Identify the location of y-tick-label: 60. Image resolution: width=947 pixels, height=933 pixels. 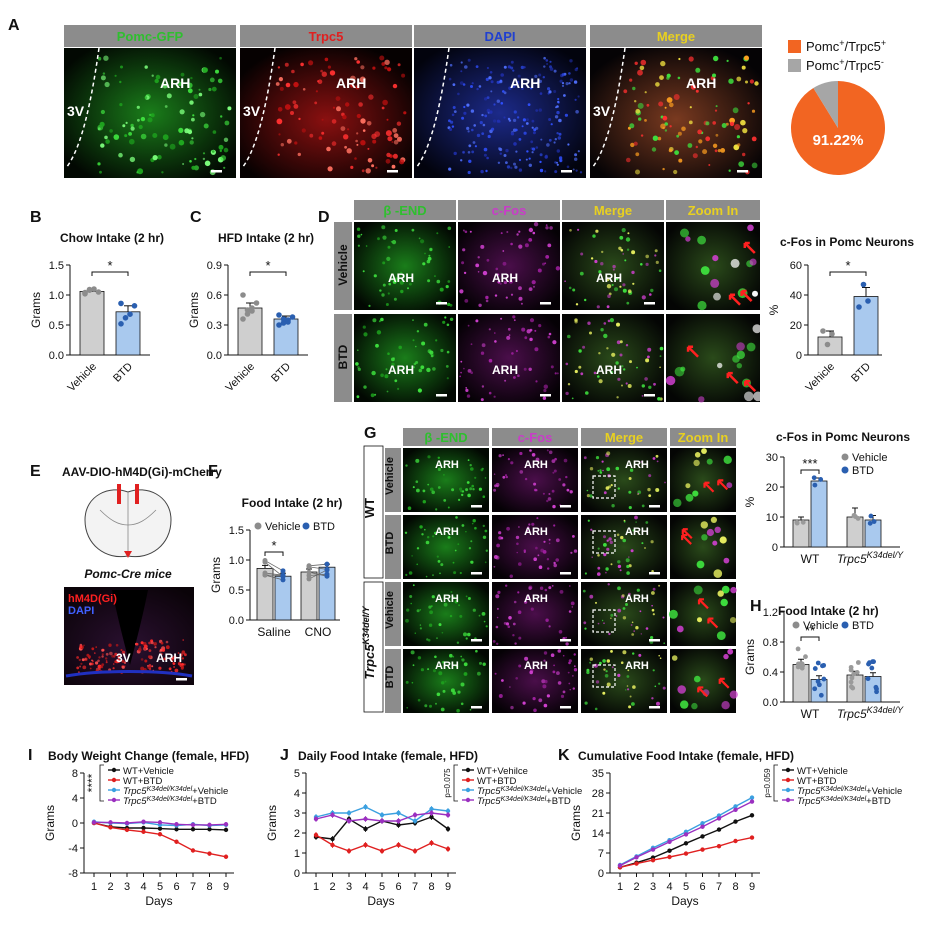
(796, 266).